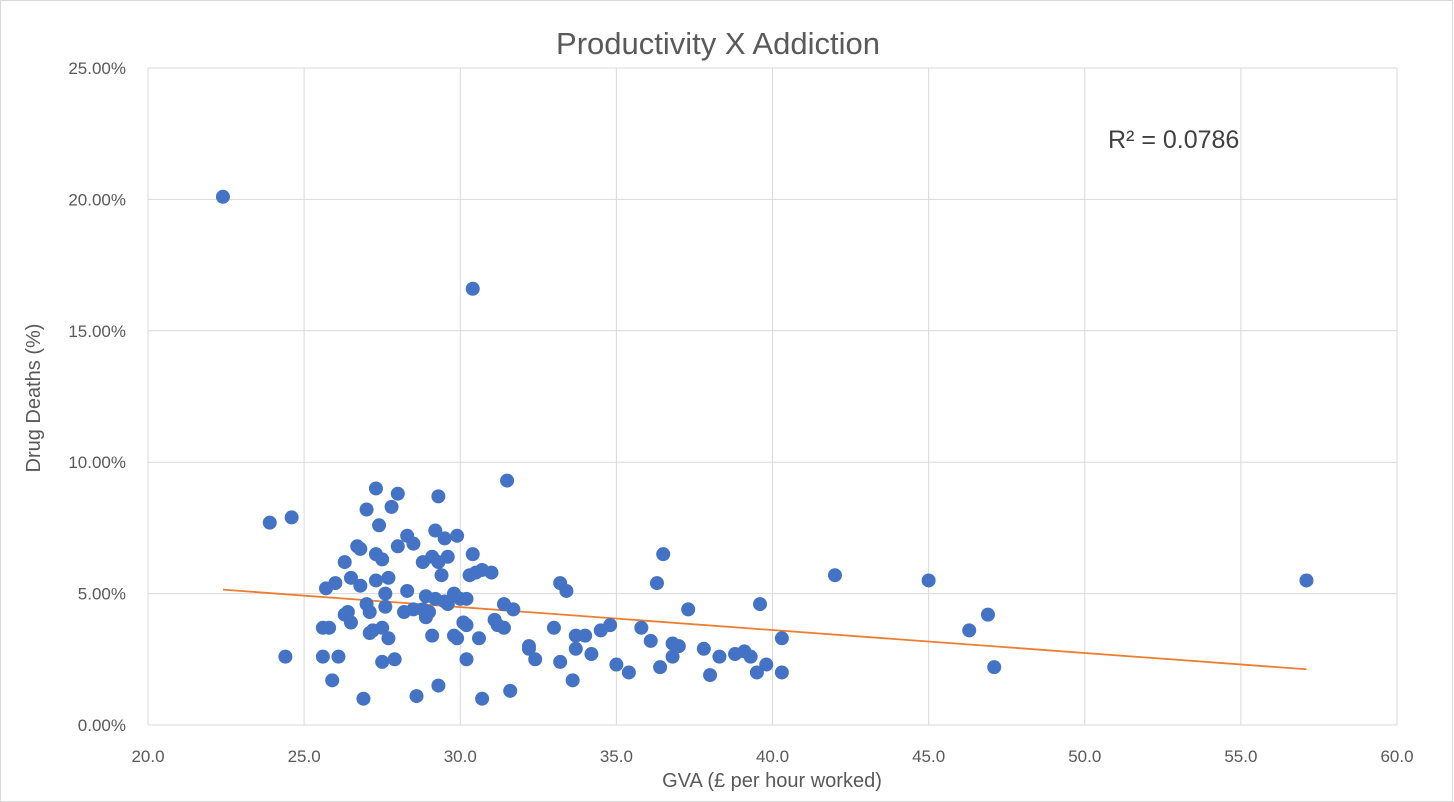 This screenshot has width=1454, height=802. I want to click on x-axis-label: GVA (£ per hour worked), so click(772, 781).